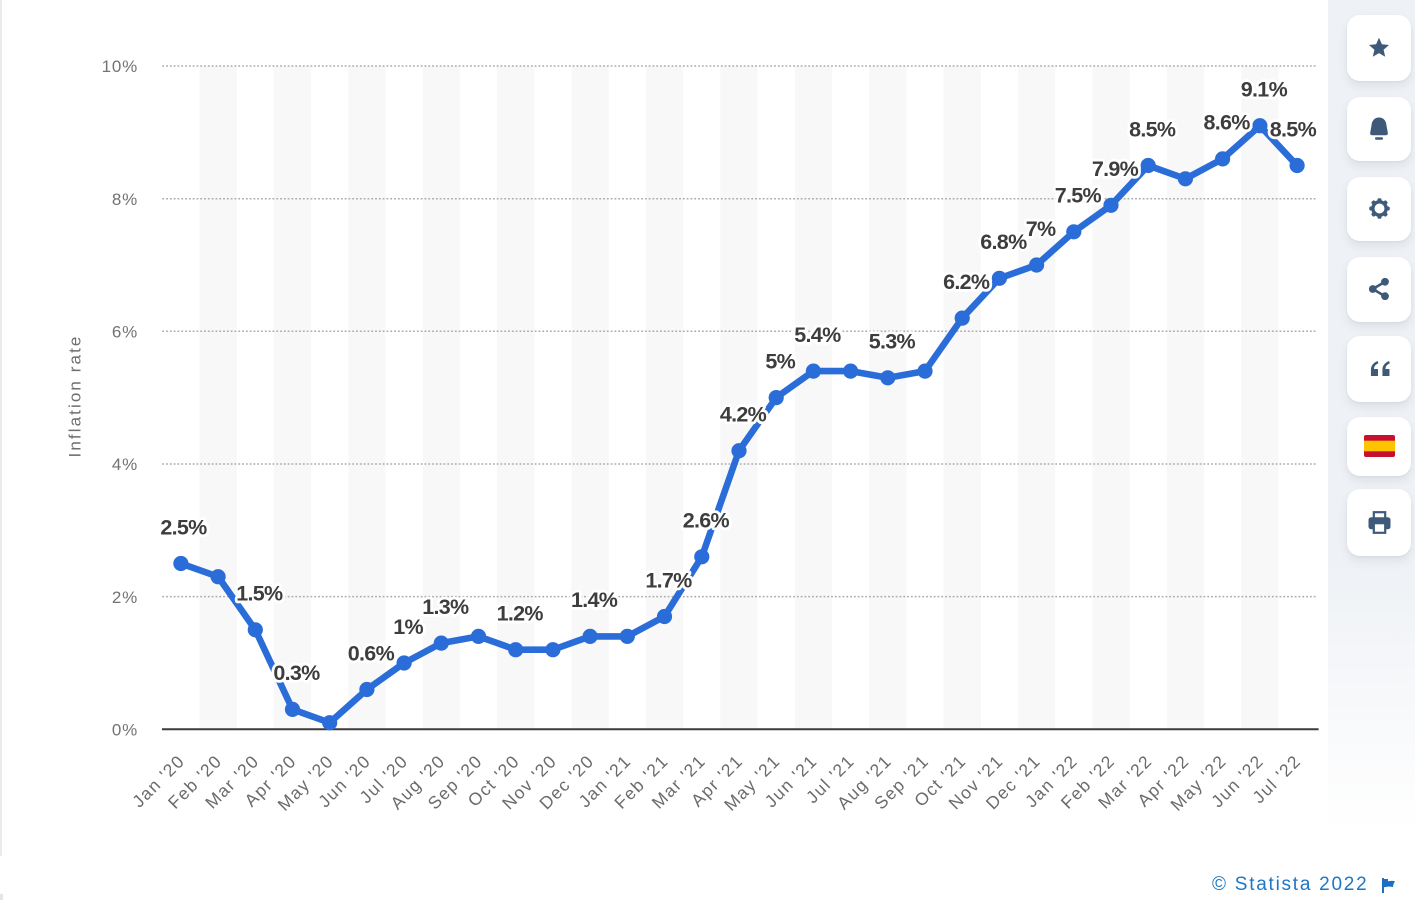 The width and height of the screenshot is (1415, 900). What do you see at coordinates (1264, 90) in the screenshot?
I see `svg-text: 9.1%` at bounding box center [1264, 90].